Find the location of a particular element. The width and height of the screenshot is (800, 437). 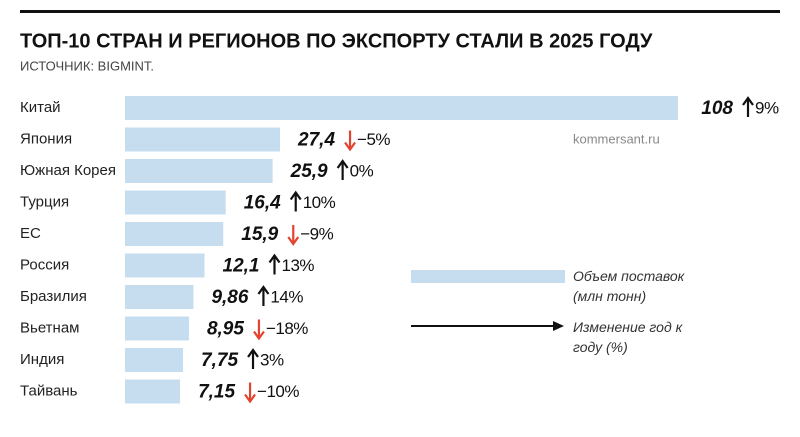

value-label: 25,9 is located at coordinates (309, 171).